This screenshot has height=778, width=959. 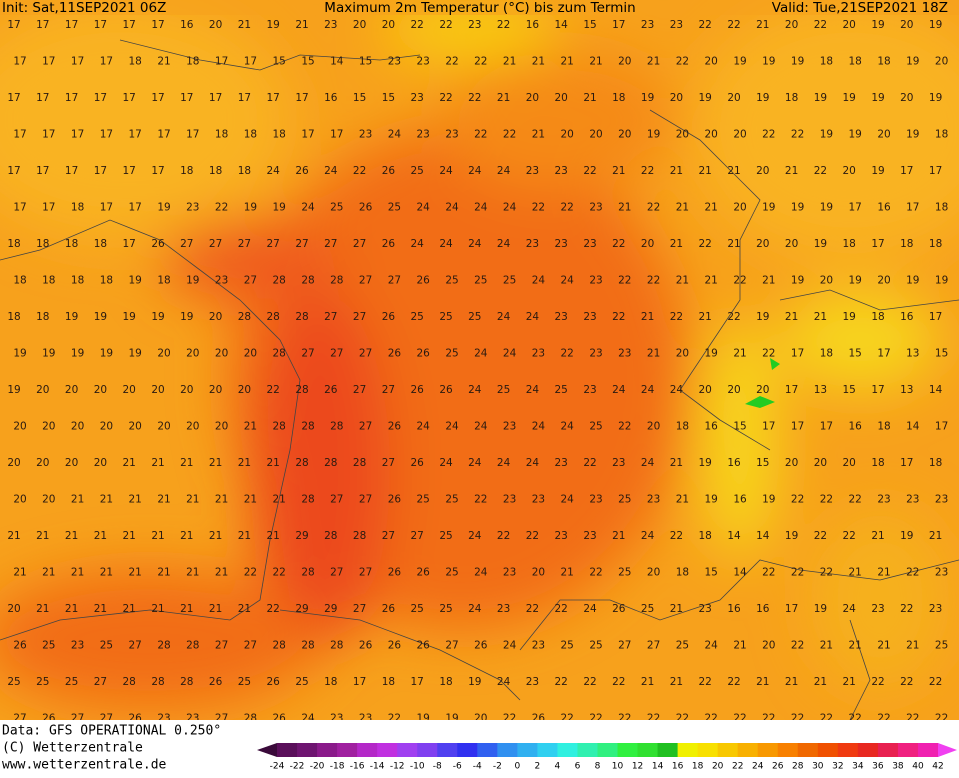 I want to click on legend-label: -2, so click(x=497, y=767).